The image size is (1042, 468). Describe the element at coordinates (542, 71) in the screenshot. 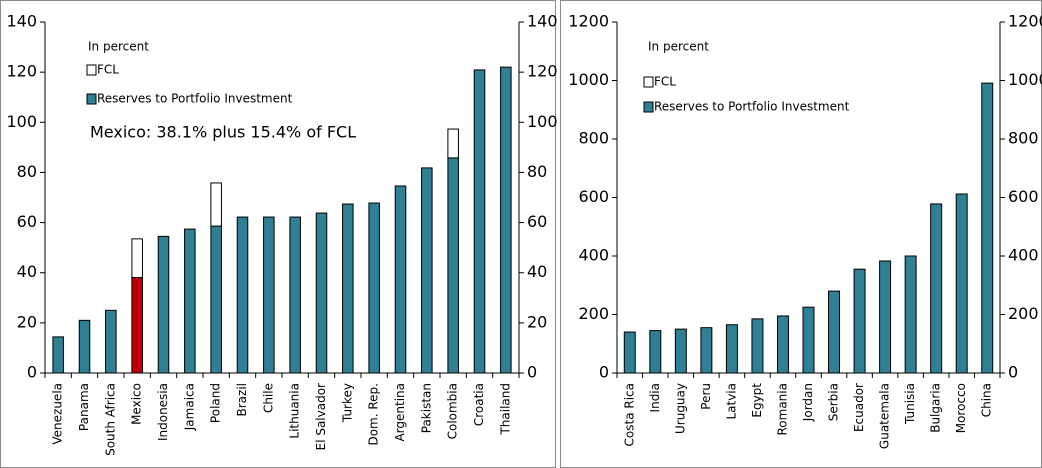

I see `y2-tick-label: 120` at that location.